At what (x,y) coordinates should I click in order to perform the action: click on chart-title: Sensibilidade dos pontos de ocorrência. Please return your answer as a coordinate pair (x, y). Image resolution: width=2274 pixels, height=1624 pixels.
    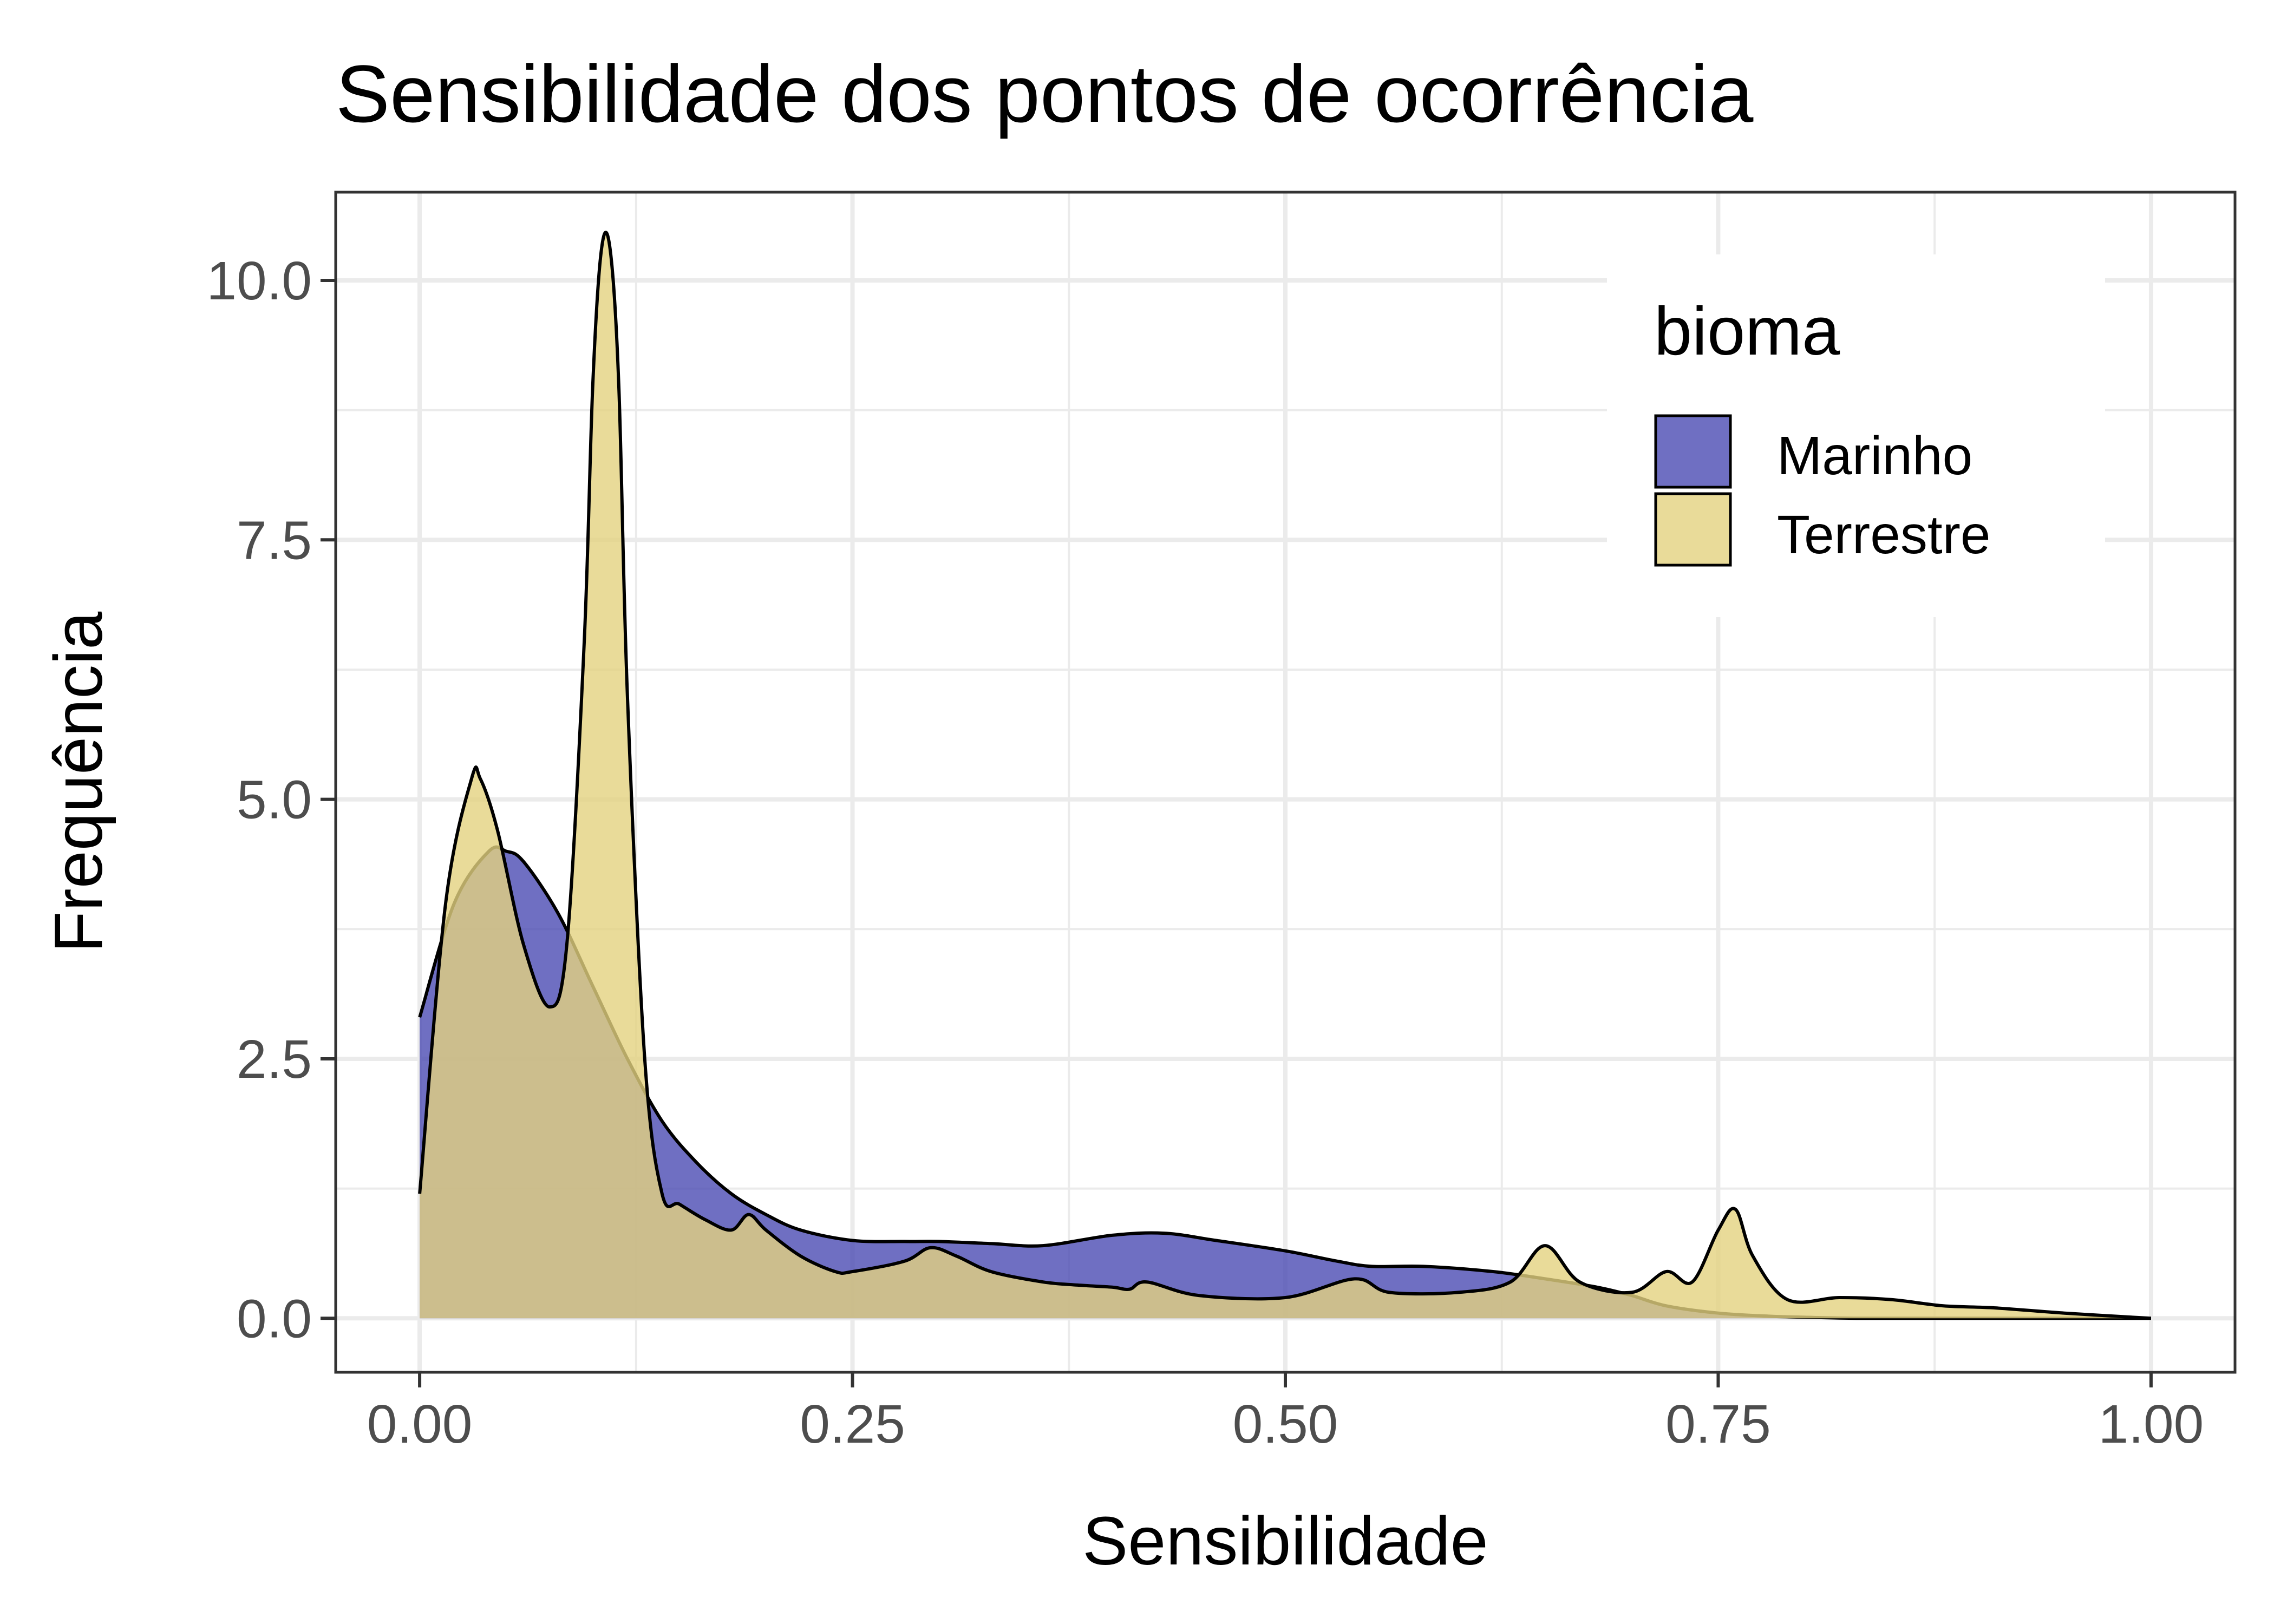
    Looking at the image, I should click on (1045, 93).